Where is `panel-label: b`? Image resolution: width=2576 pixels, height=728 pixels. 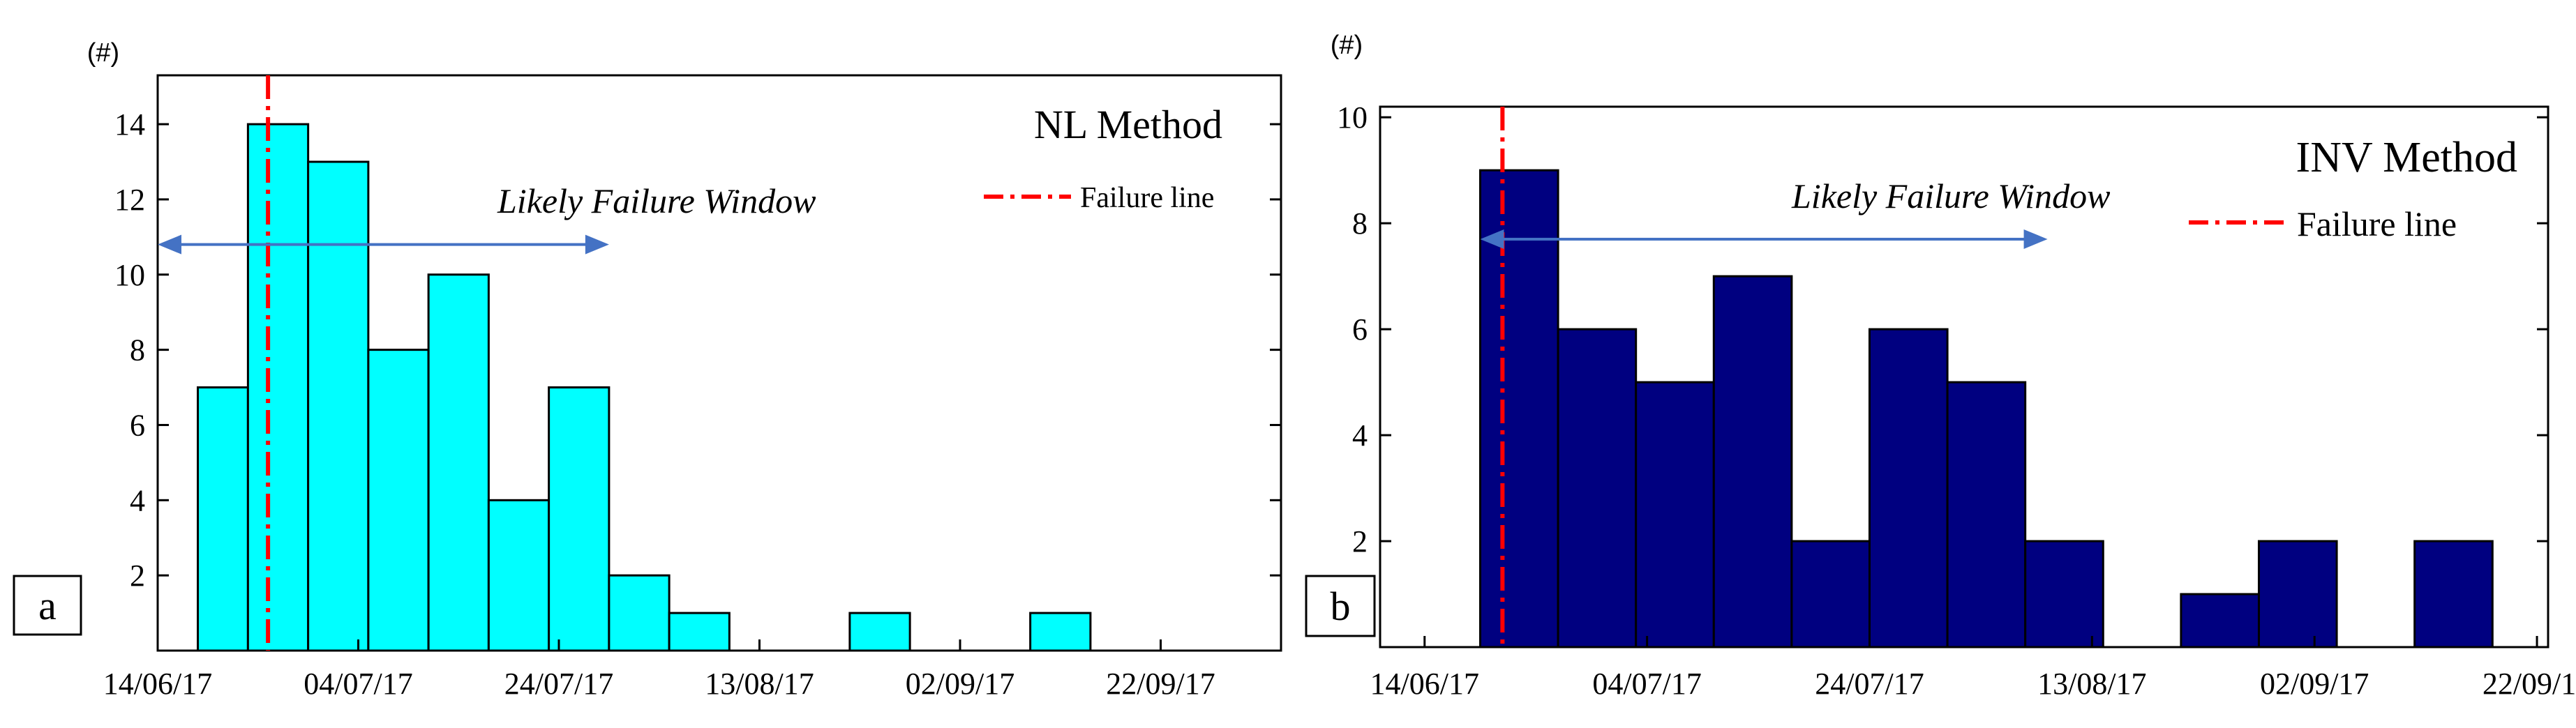
panel-label: b is located at coordinates (1341, 606).